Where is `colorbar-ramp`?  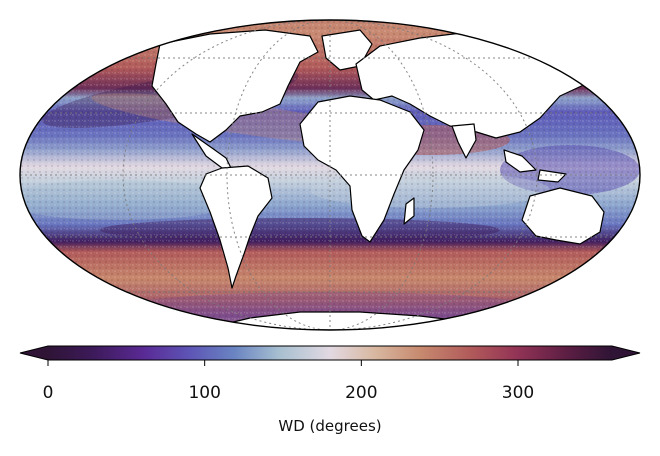
colorbar-ramp is located at coordinates (330, 353).